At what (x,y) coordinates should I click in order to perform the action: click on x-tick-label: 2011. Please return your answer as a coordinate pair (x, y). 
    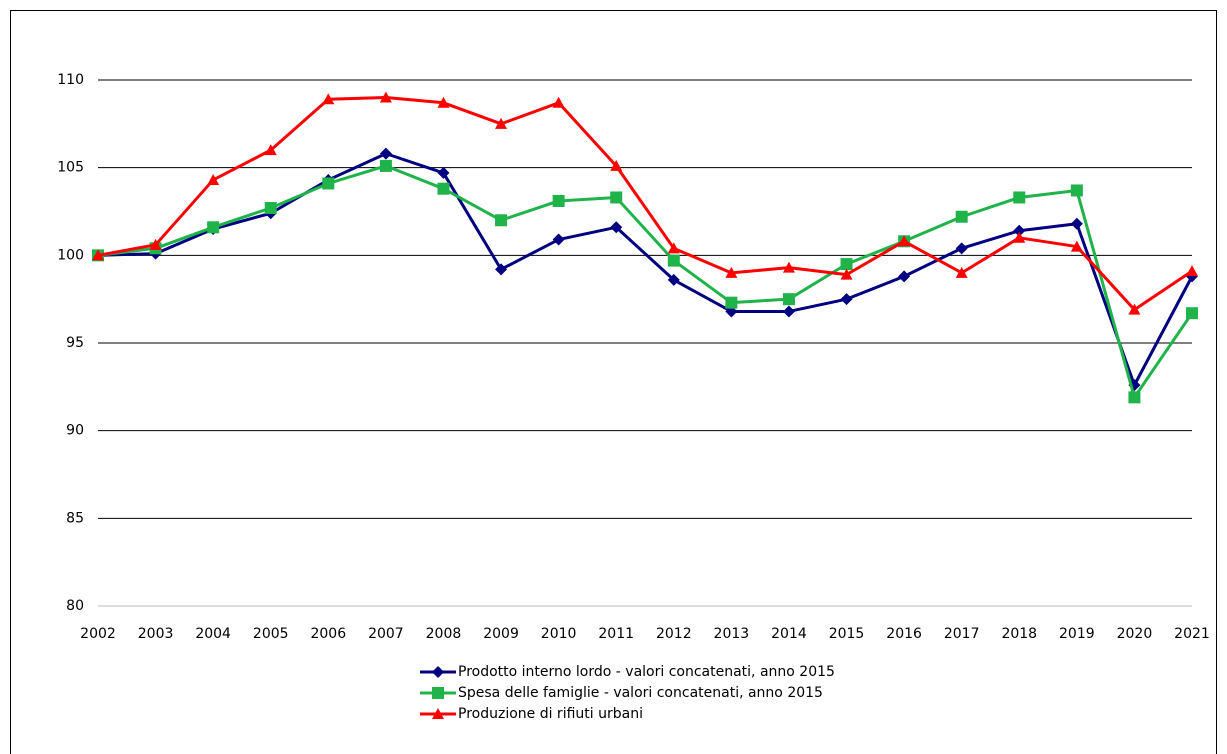
    Looking at the image, I should click on (616, 634).